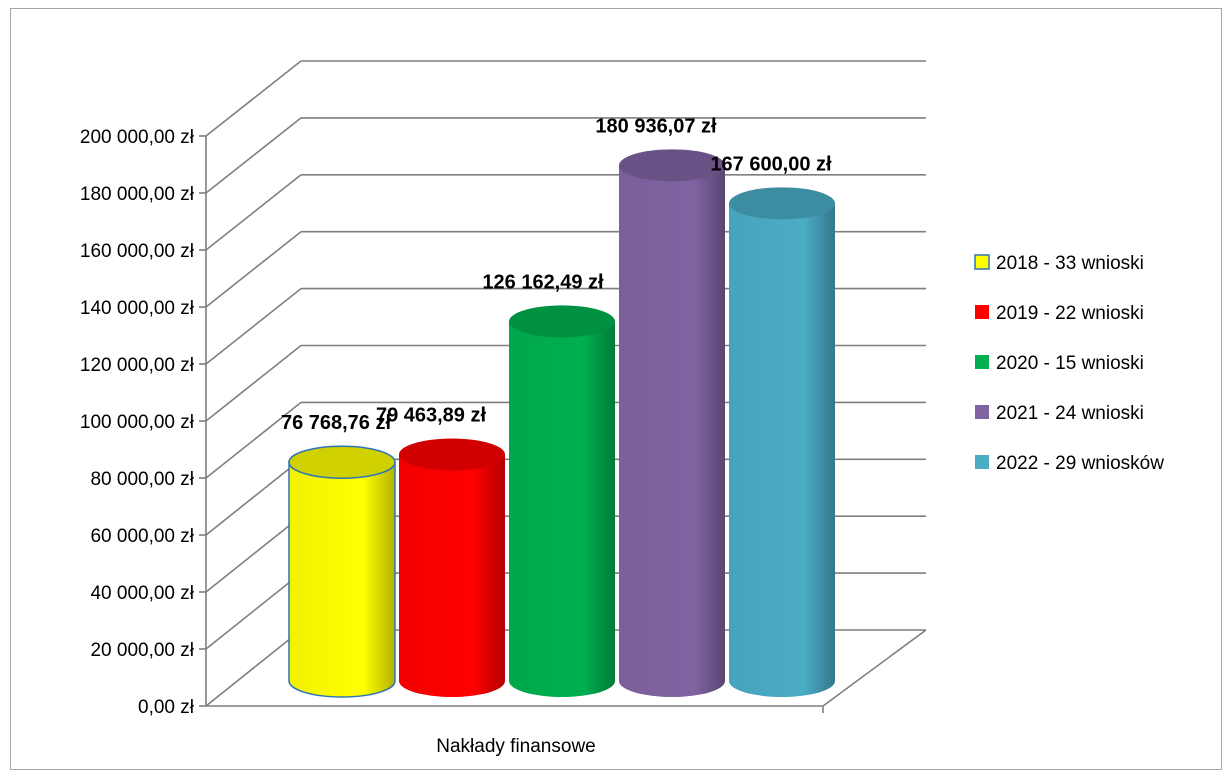 Image resolution: width=1232 pixels, height=780 pixels. What do you see at coordinates (137, 137) in the screenshot?
I see `y-tick-label: 200 000,00 zł` at bounding box center [137, 137].